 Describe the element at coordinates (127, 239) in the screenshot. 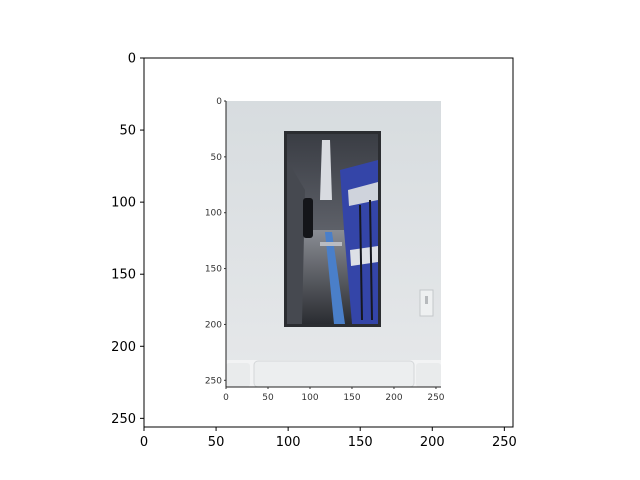

I see `y-axis-ticks: 0 50 100 150 200 250` at that location.